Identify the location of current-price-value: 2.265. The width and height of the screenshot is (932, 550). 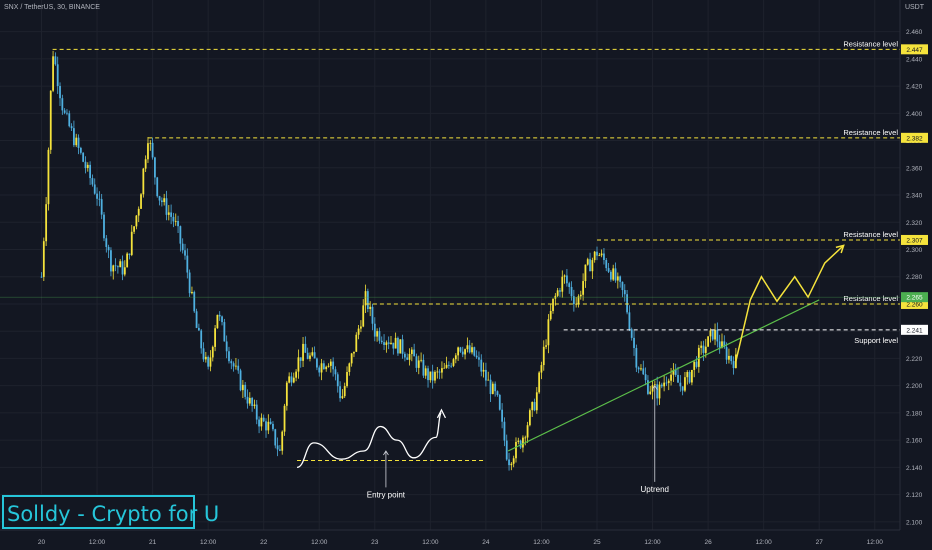
(914, 298).